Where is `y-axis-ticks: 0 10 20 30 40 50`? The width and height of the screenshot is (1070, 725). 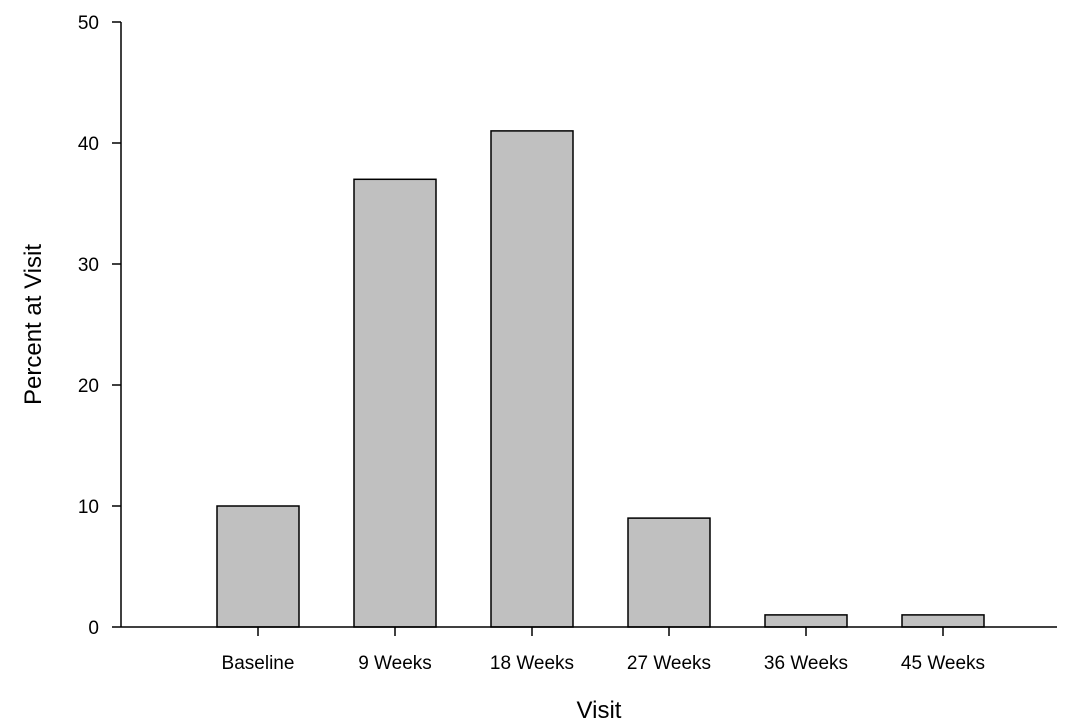
y-axis-ticks: 0 10 20 30 40 50 is located at coordinates (99, 326).